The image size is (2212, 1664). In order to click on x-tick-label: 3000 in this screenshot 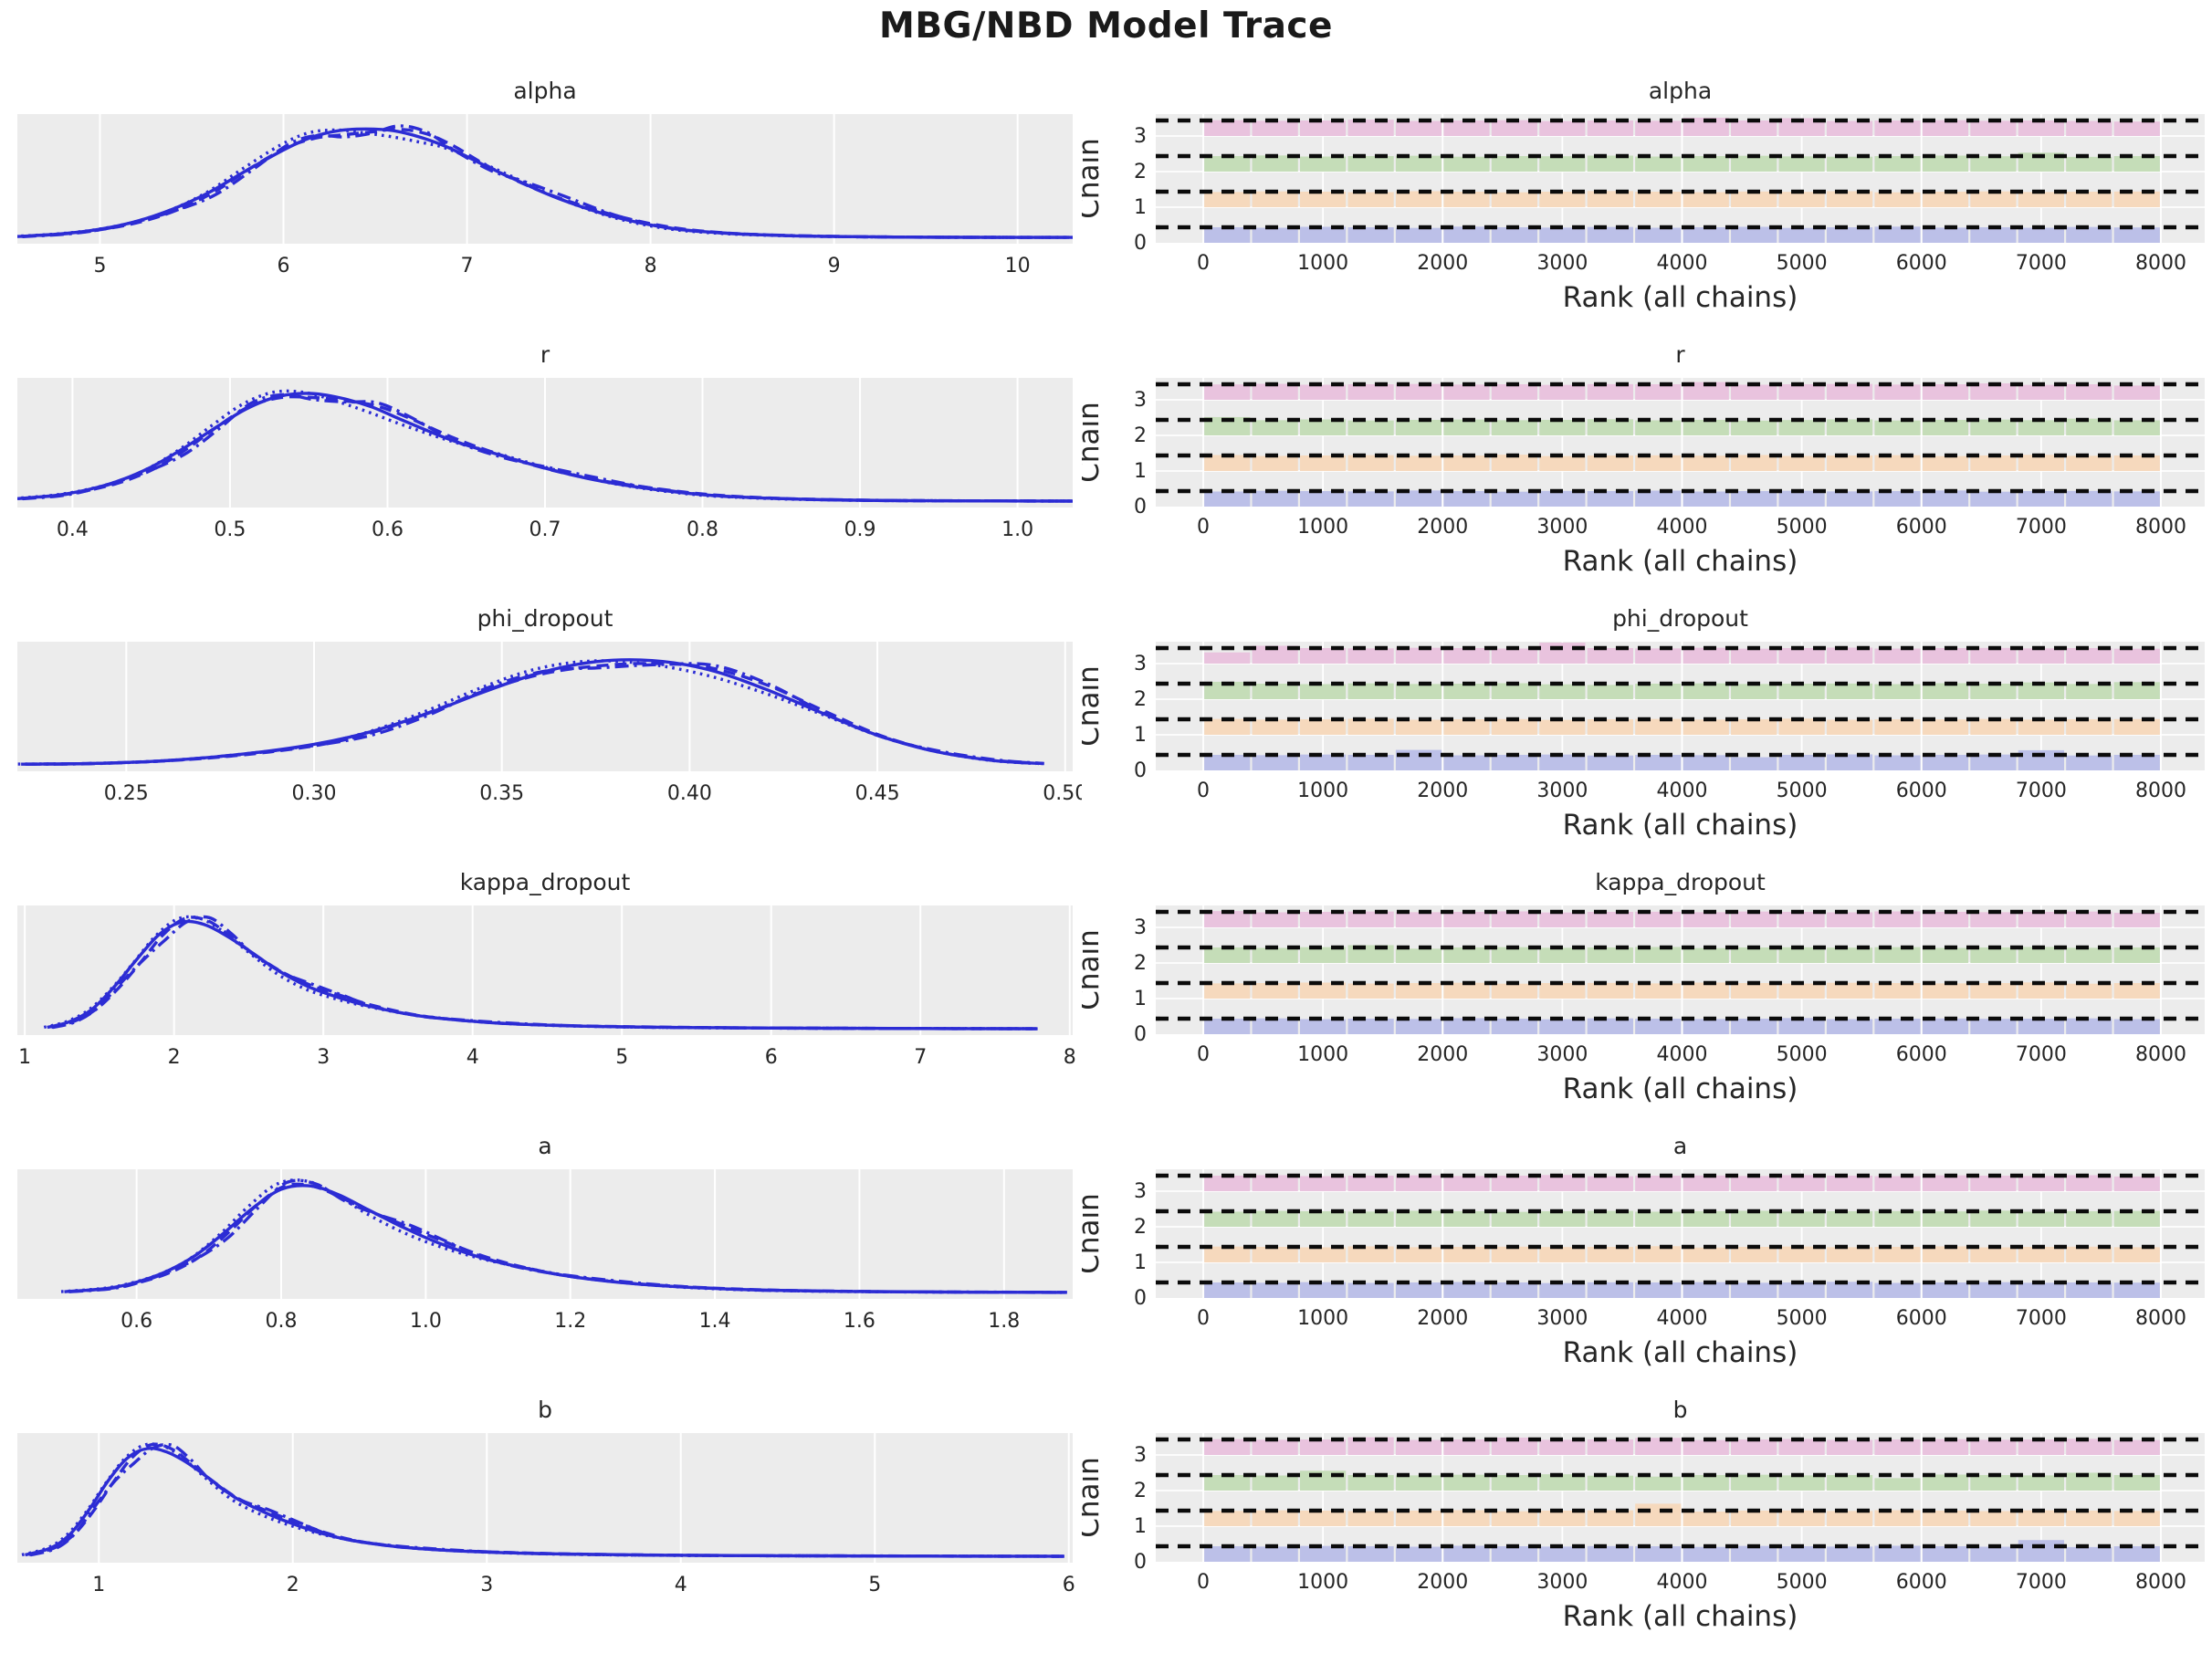, I will do `click(1562, 791)`.